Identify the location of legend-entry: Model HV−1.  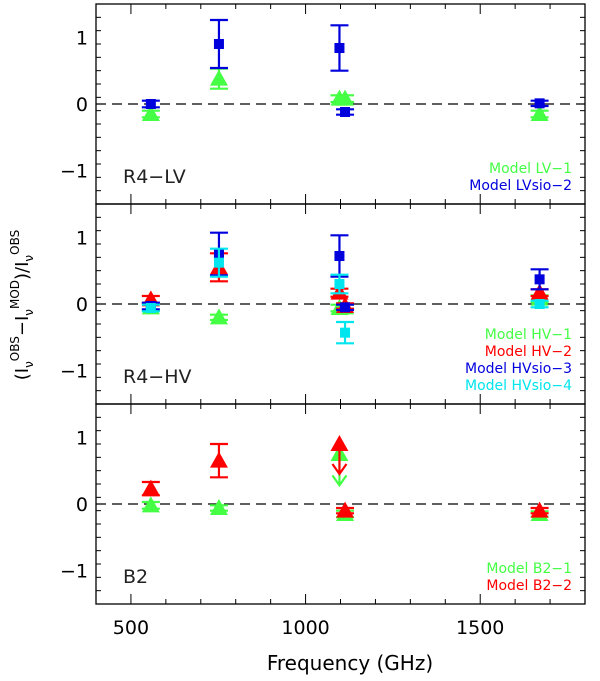
(528, 335).